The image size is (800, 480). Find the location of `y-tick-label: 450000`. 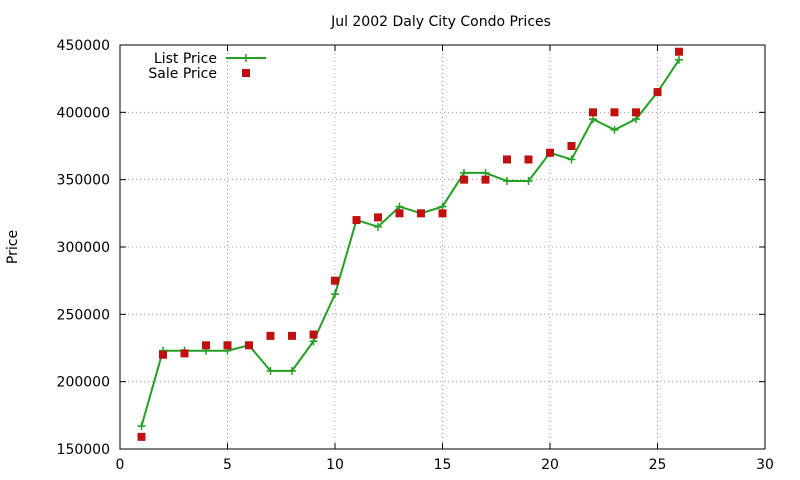

y-tick-label: 450000 is located at coordinates (83, 46).